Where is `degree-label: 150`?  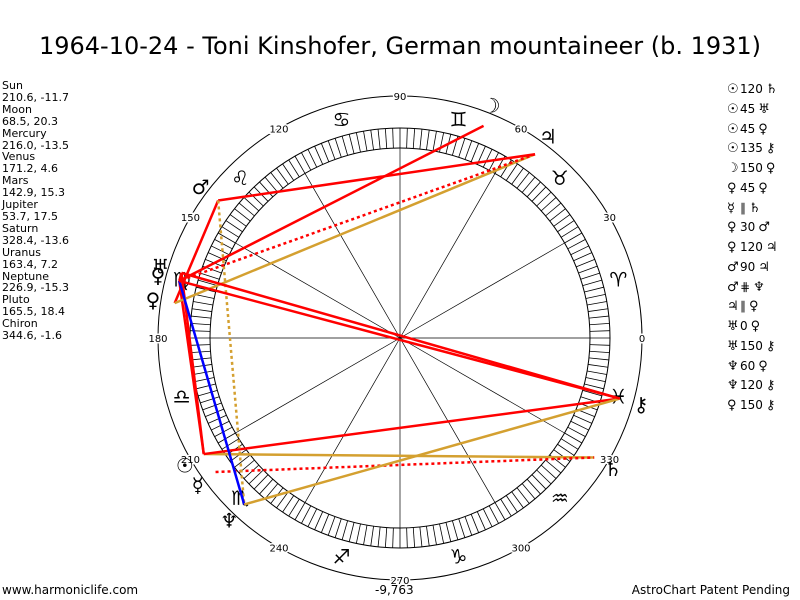
degree-label: 150 is located at coordinates (190, 218).